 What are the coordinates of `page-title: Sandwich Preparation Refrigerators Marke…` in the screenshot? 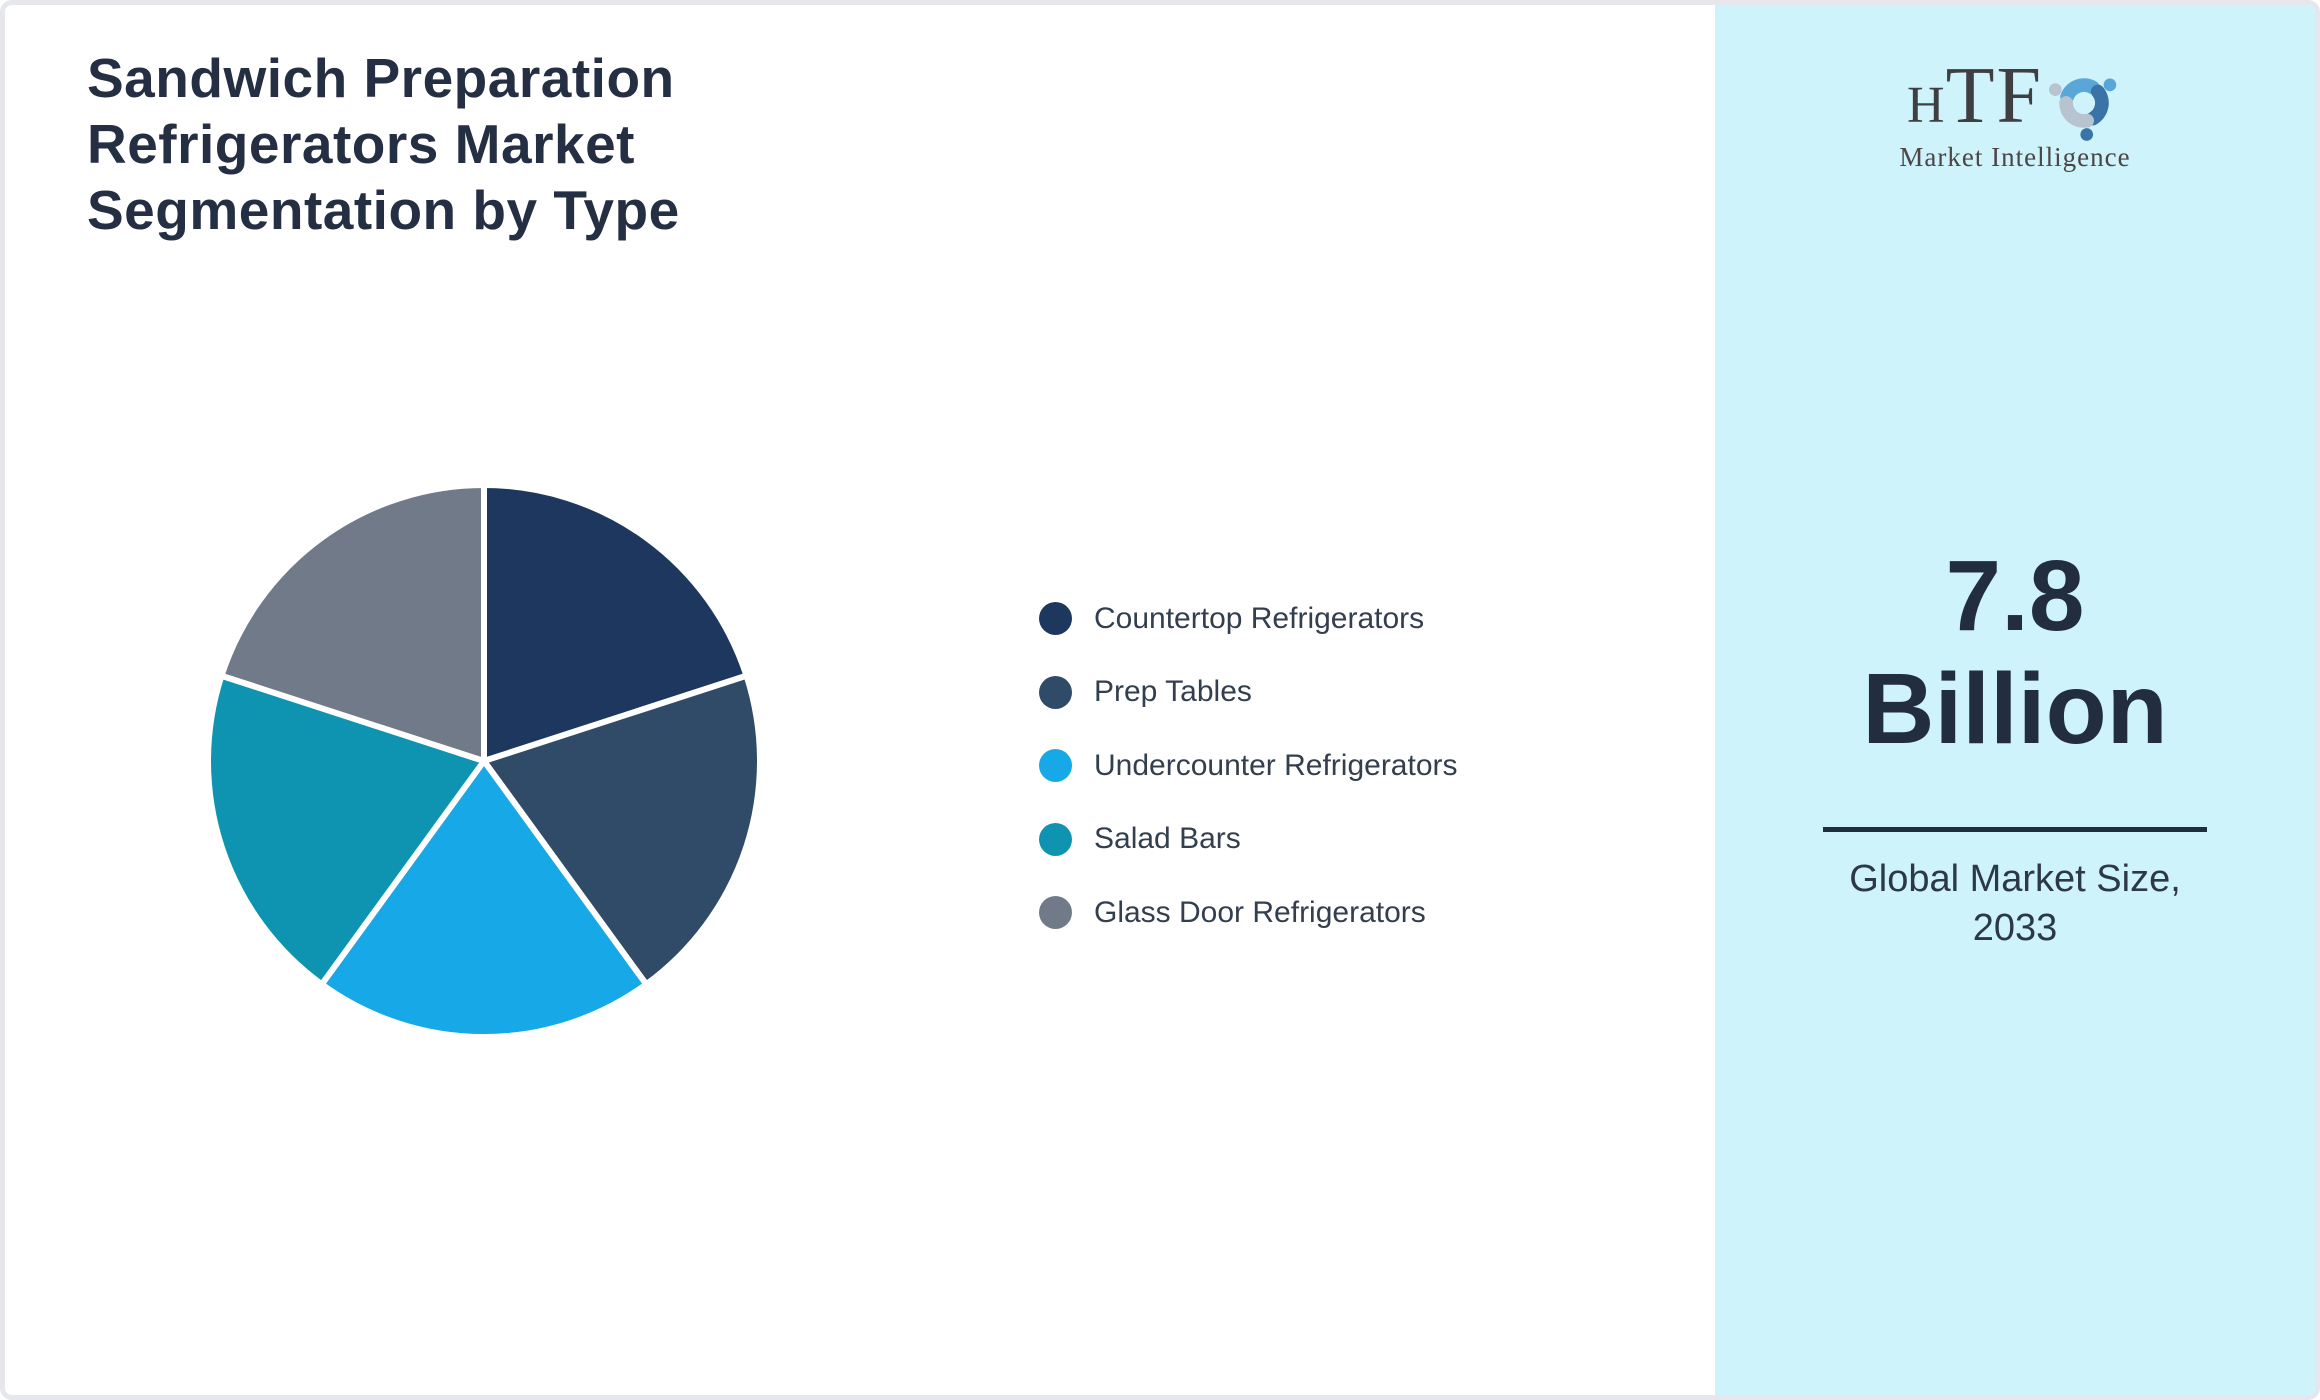 It's located at (383, 144).